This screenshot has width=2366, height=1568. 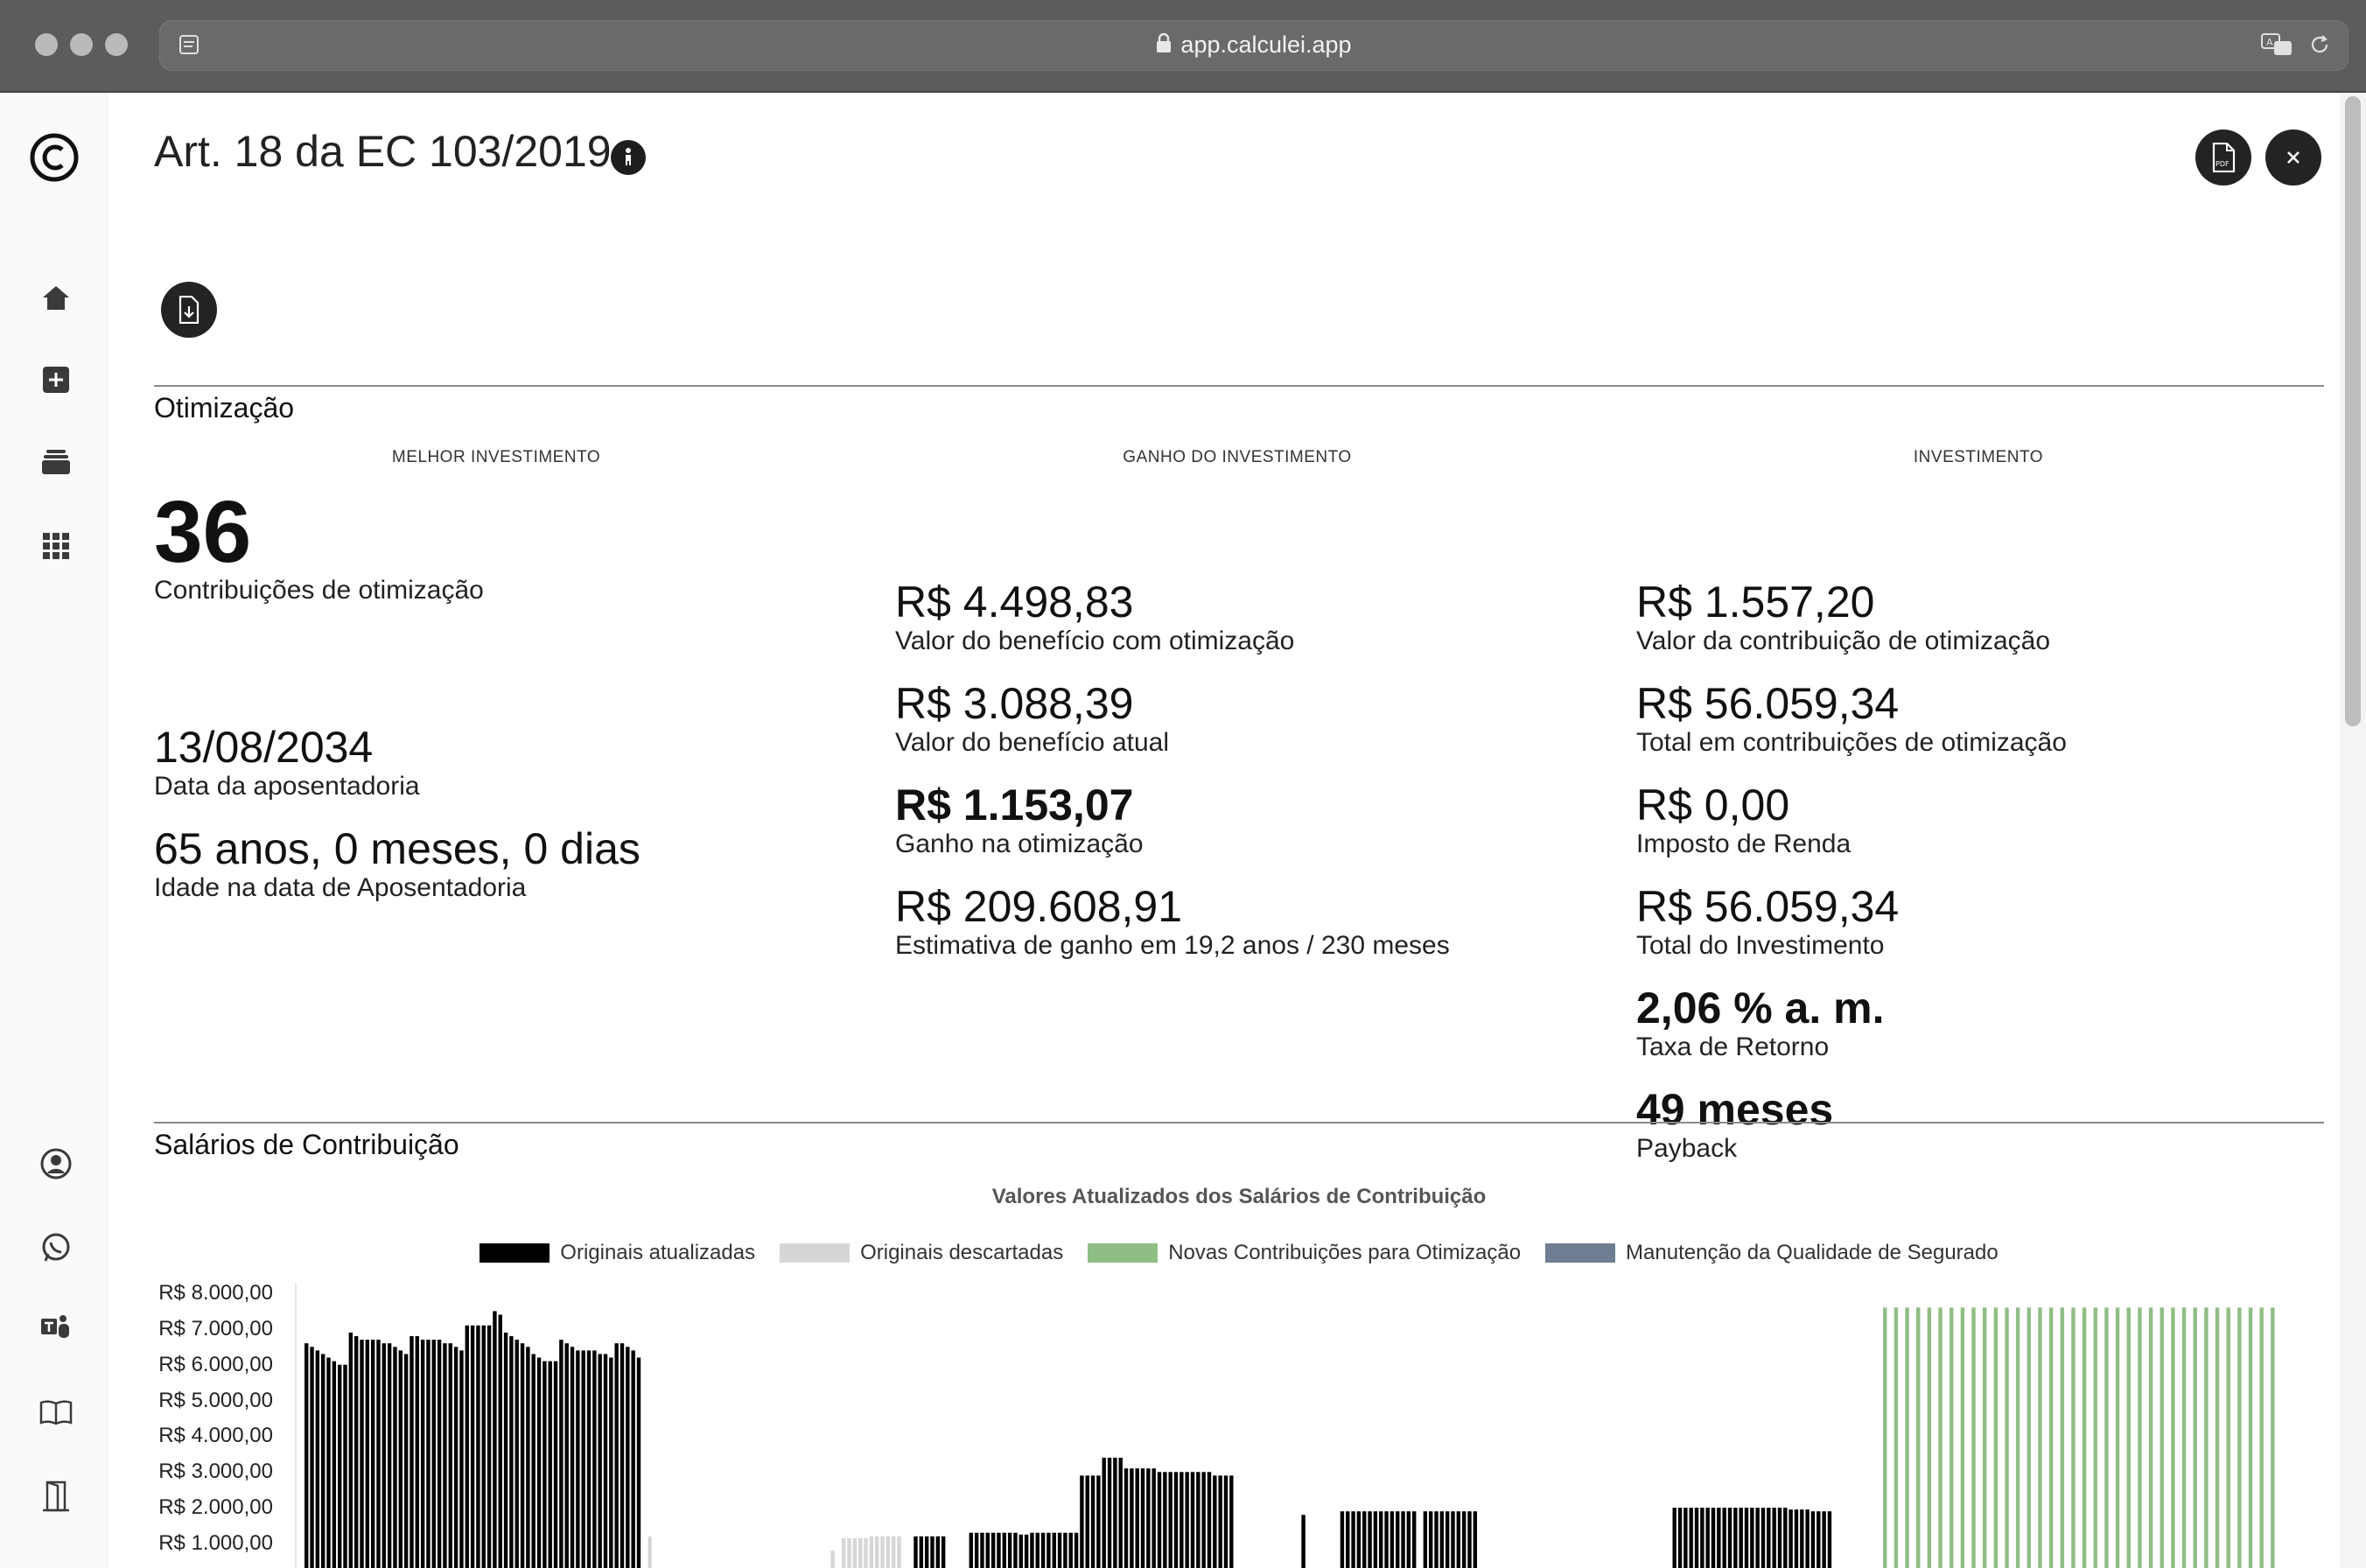 What do you see at coordinates (56, 546) in the screenshot?
I see `grid-icon` at bounding box center [56, 546].